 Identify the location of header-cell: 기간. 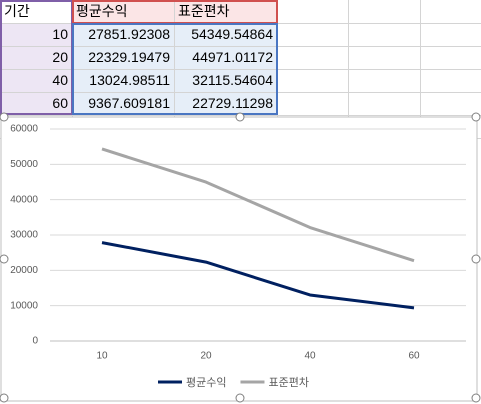
(17, 11).